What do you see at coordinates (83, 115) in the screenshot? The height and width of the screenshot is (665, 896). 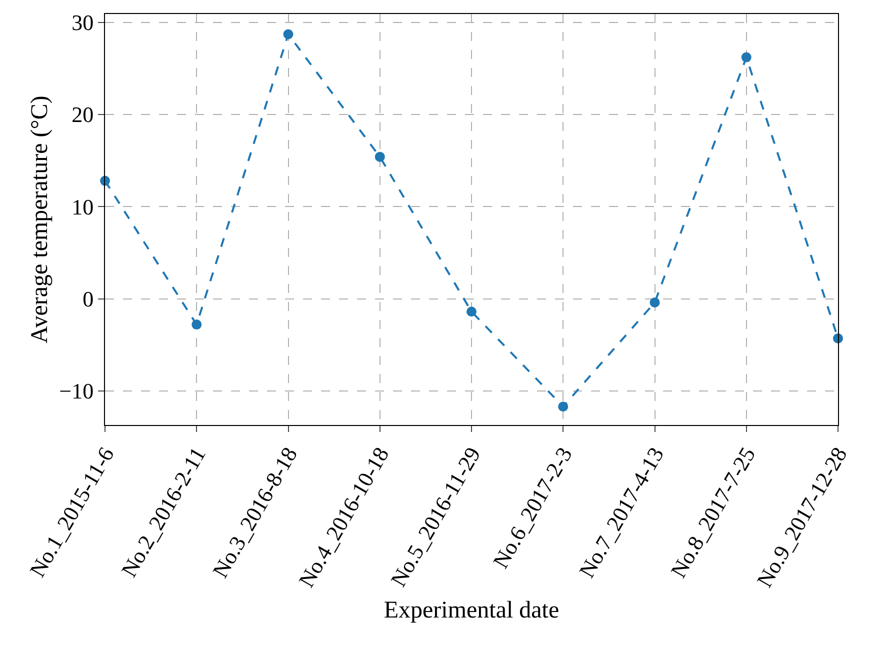 I see `y-tick-label: 20` at bounding box center [83, 115].